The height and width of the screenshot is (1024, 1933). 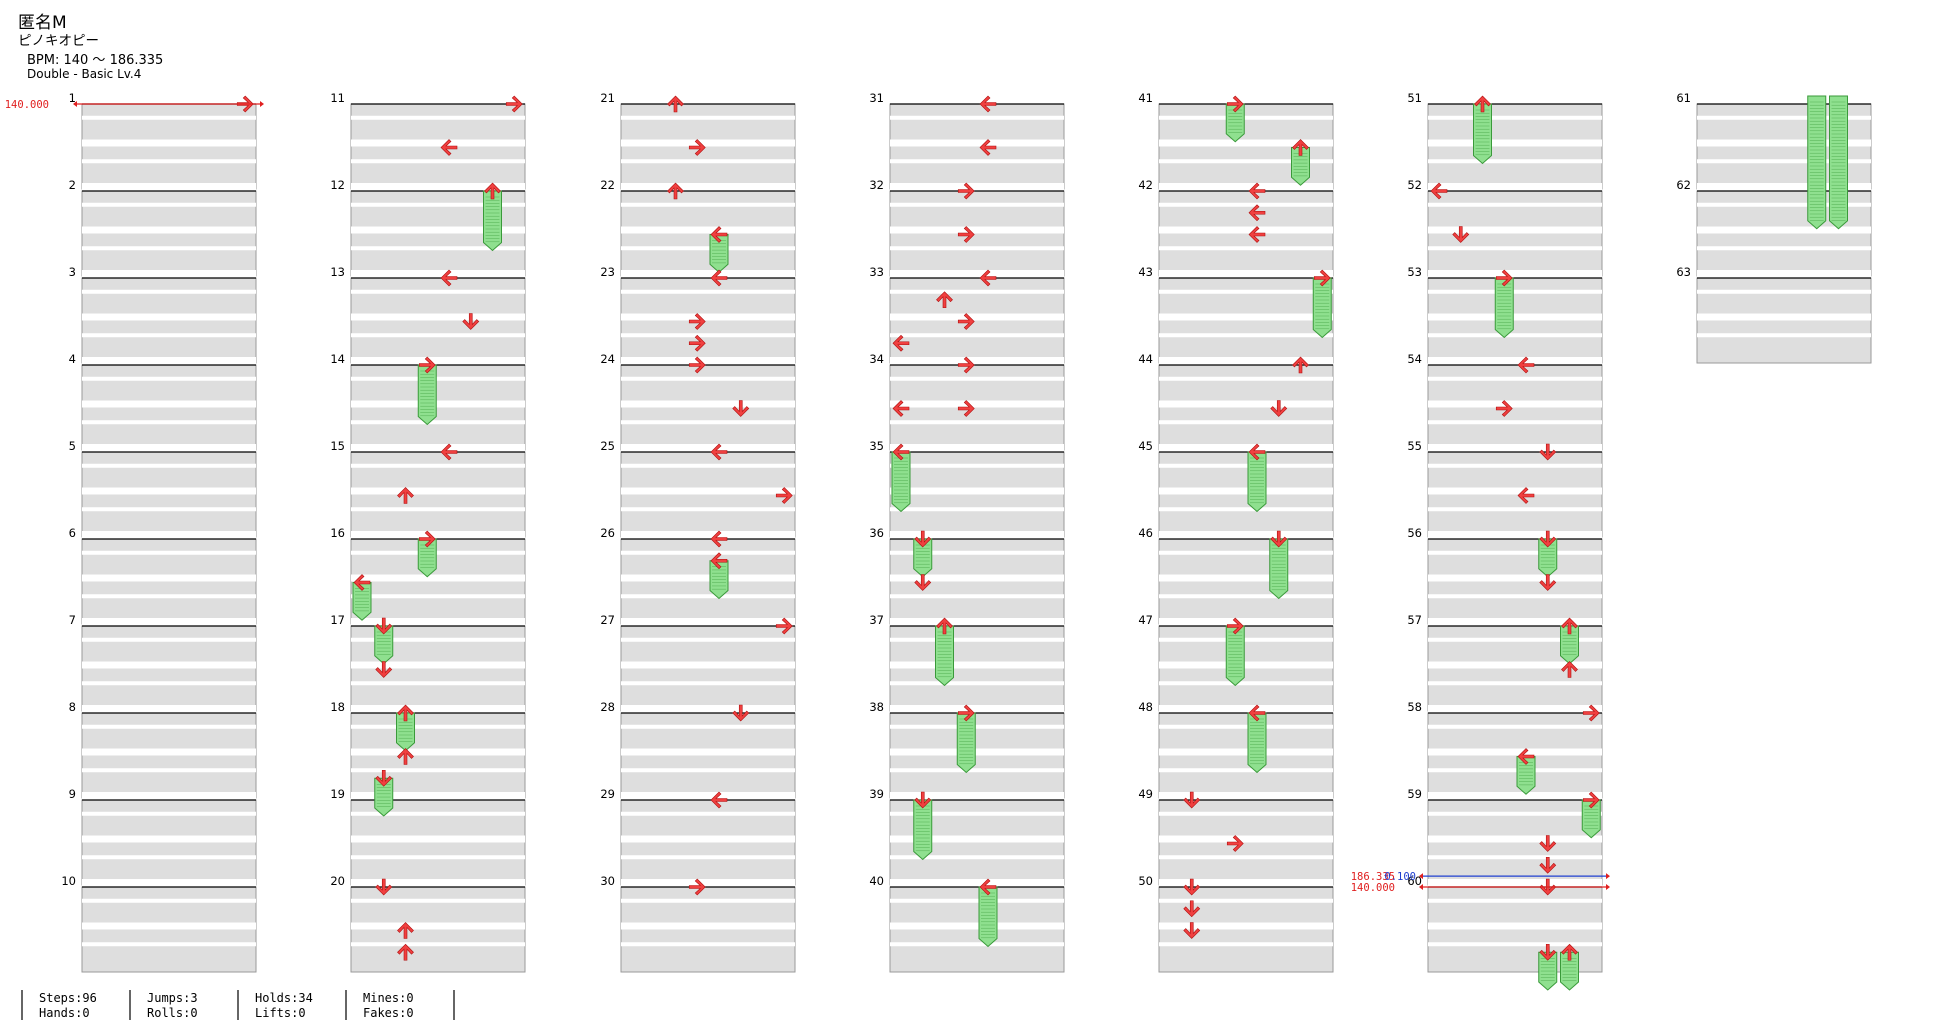 I want to click on measure-number: 36, so click(x=876, y=533).